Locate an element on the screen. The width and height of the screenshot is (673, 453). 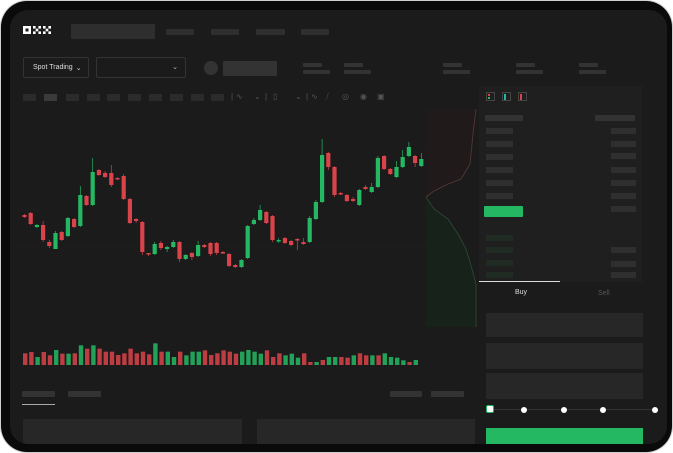
buy-button is located at coordinates (564, 436).